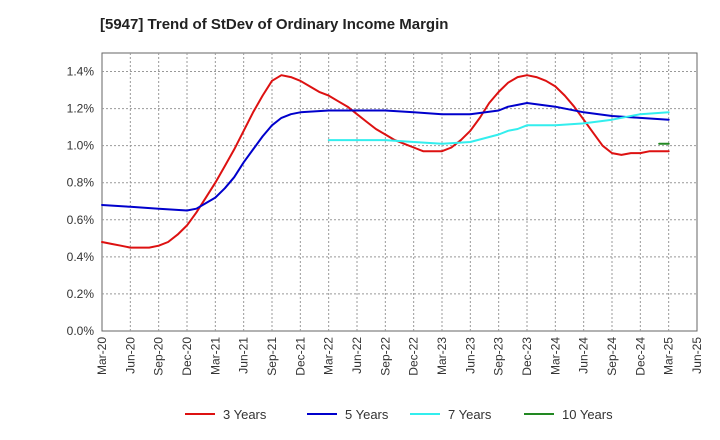 This screenshot has width=720, height=440. I want to click on x-tick-label: Mar-21, so click(215, 356).